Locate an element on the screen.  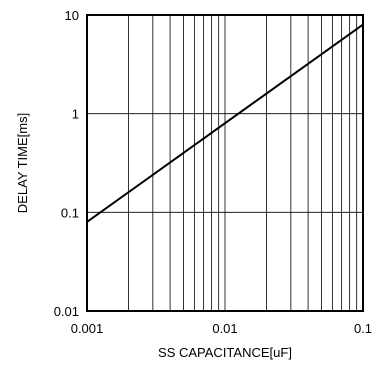
x-tick-label: 0.1 is located at coordinates (363, 328).